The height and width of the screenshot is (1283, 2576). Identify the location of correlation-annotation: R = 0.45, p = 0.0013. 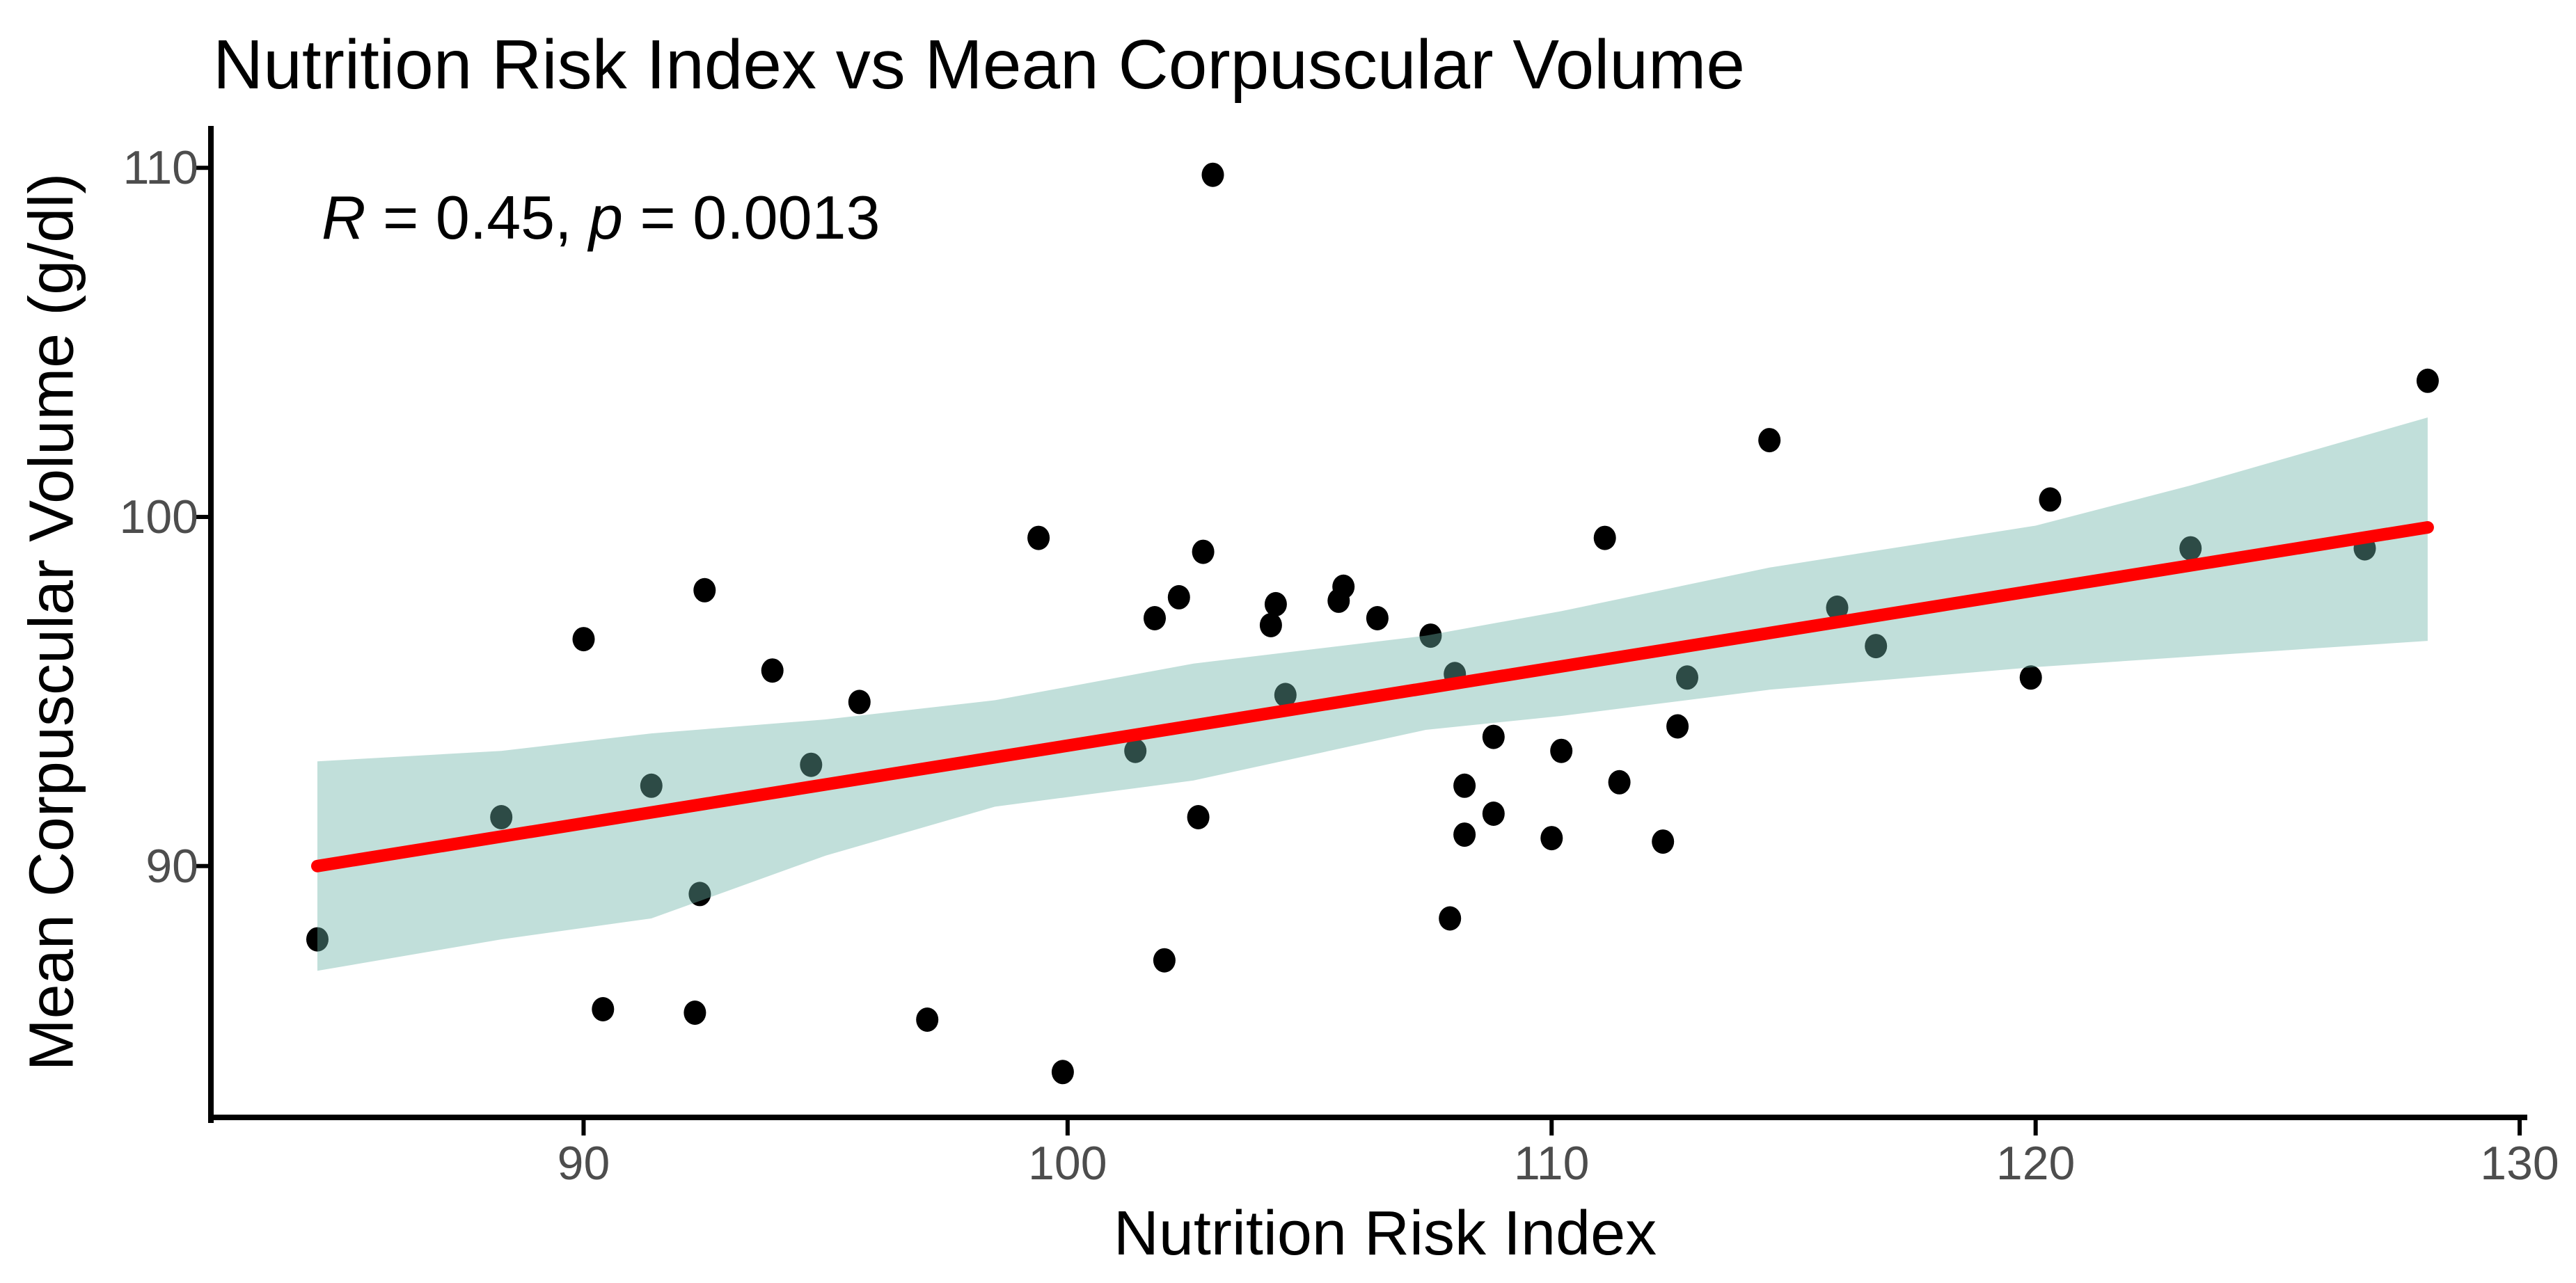
(601, 217).